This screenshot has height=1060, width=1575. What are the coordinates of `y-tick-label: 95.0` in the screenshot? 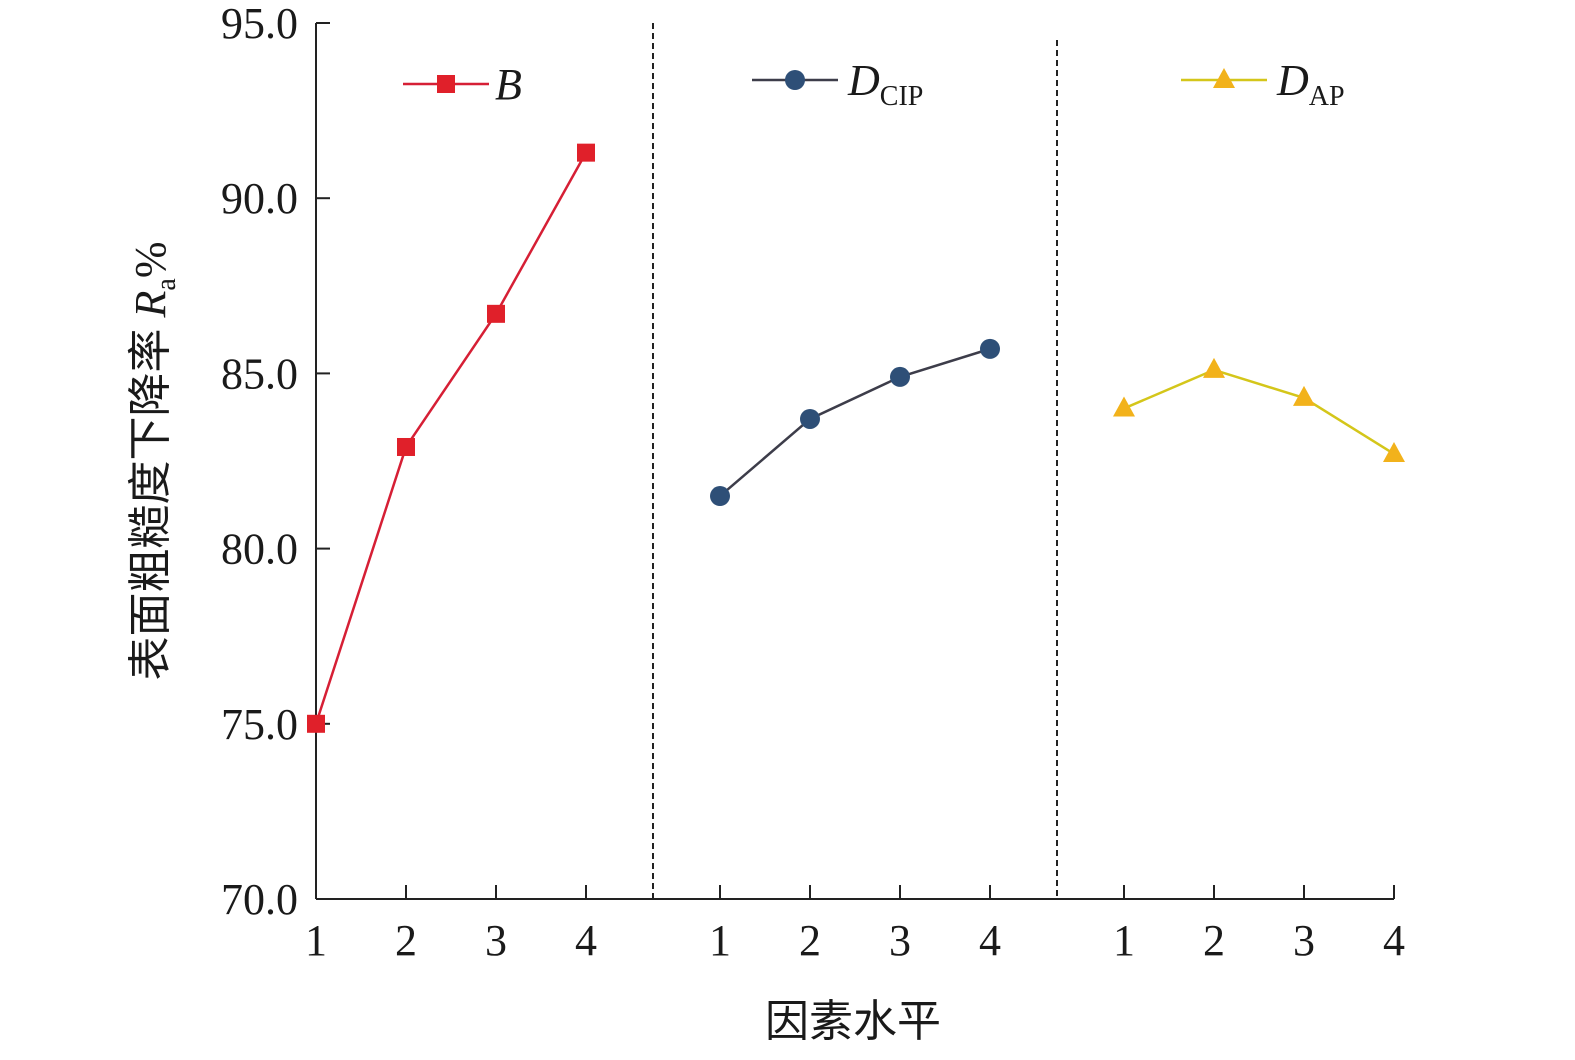 It's located at (259, 24).